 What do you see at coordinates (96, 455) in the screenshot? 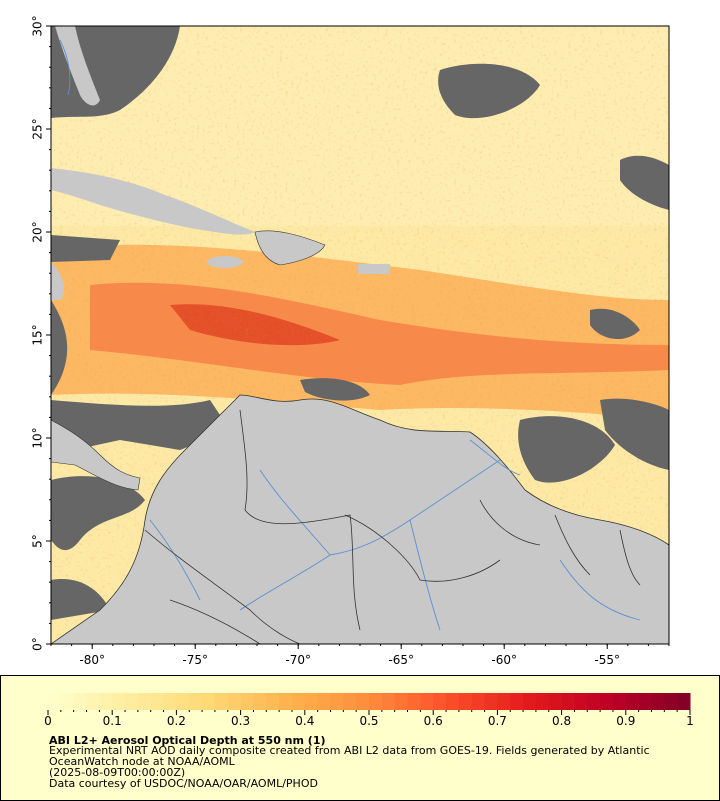
I see `panama-land` at bounding box center [96, 455].